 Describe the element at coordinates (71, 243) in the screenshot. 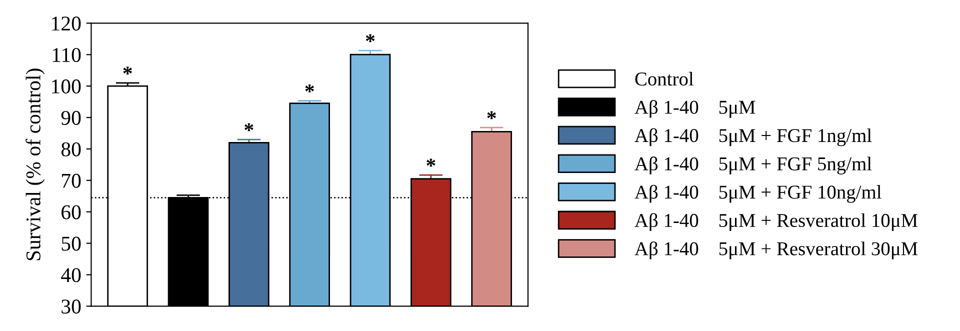

I see `y-tick-label: 50` at that location.